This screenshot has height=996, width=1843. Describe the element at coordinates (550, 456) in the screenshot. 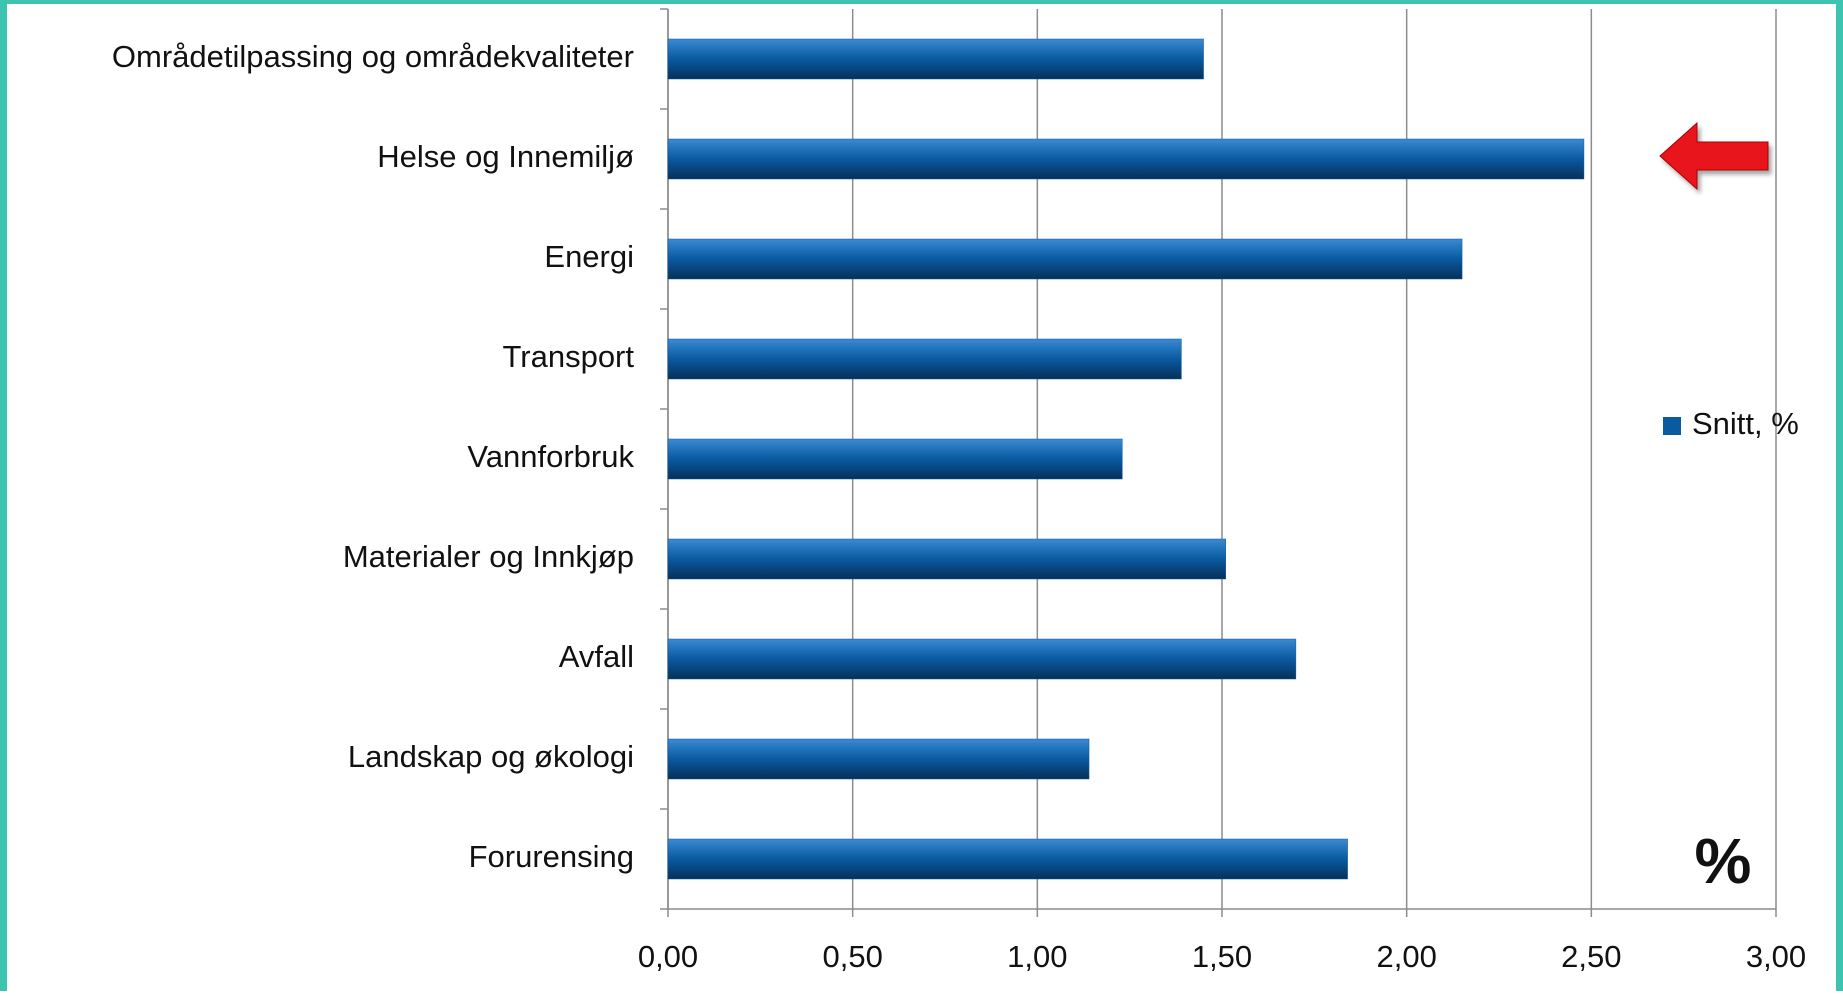

I see `y-tick-label: Vannforbruk` at that location.